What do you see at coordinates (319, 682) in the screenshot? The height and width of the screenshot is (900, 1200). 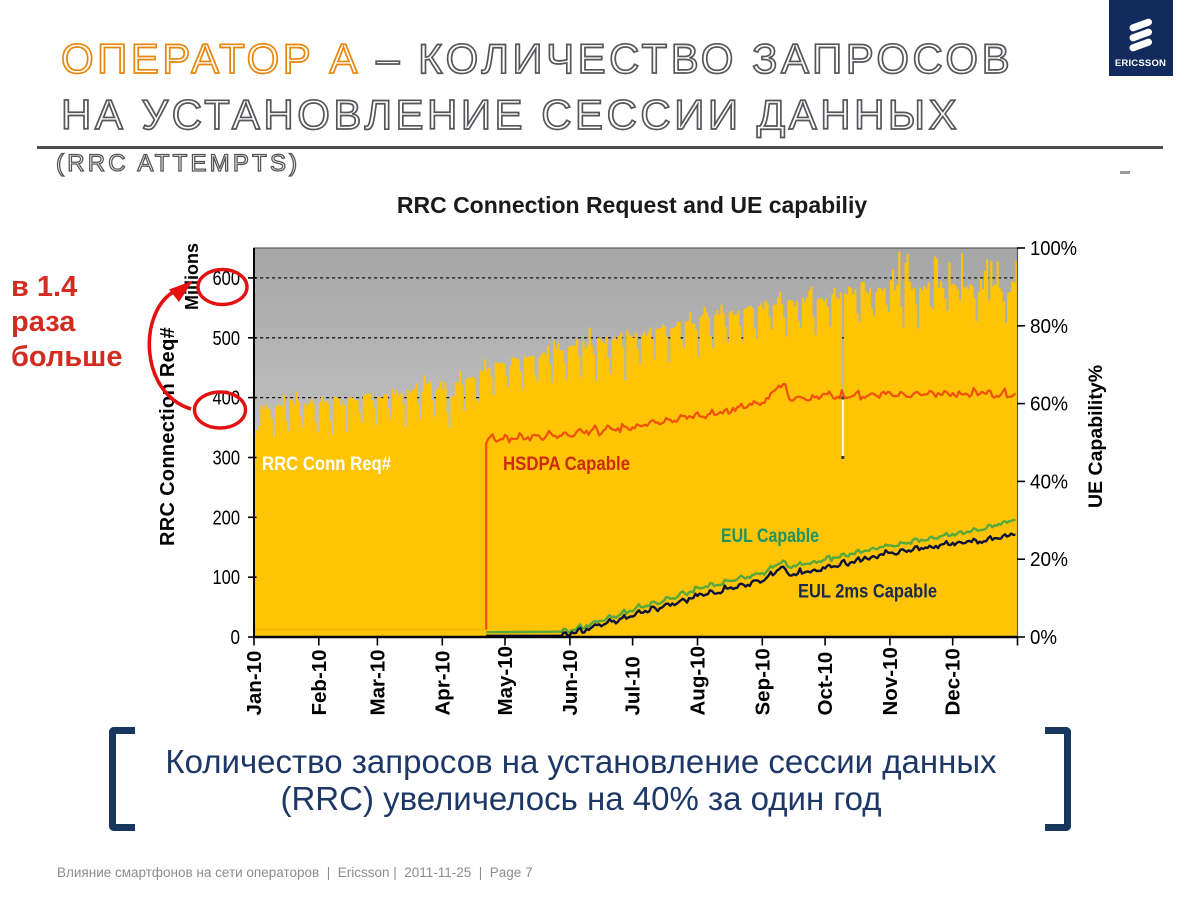 I see `svg-text: Feb-10` at bounding box center [319, 682].